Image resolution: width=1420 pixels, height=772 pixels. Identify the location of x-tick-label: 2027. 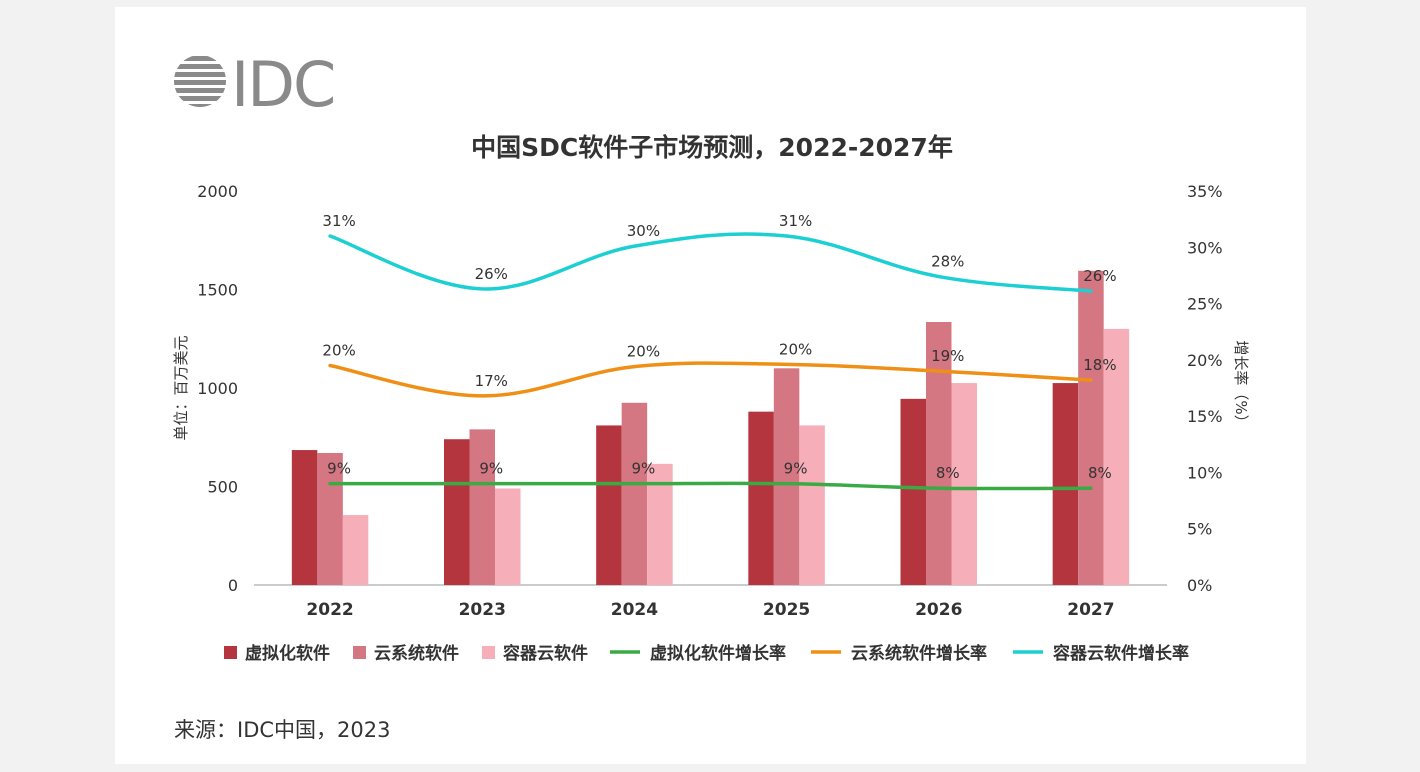
(1090, 610).